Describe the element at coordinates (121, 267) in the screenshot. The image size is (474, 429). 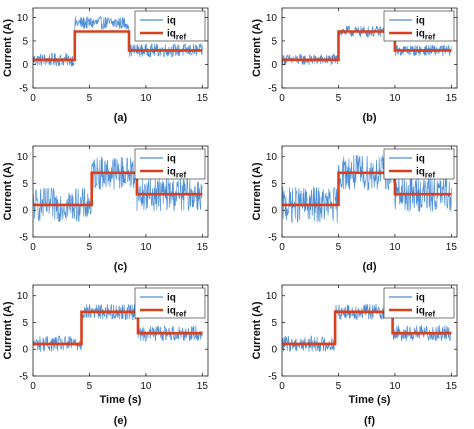
I see `panel-label: (c)` at that location.